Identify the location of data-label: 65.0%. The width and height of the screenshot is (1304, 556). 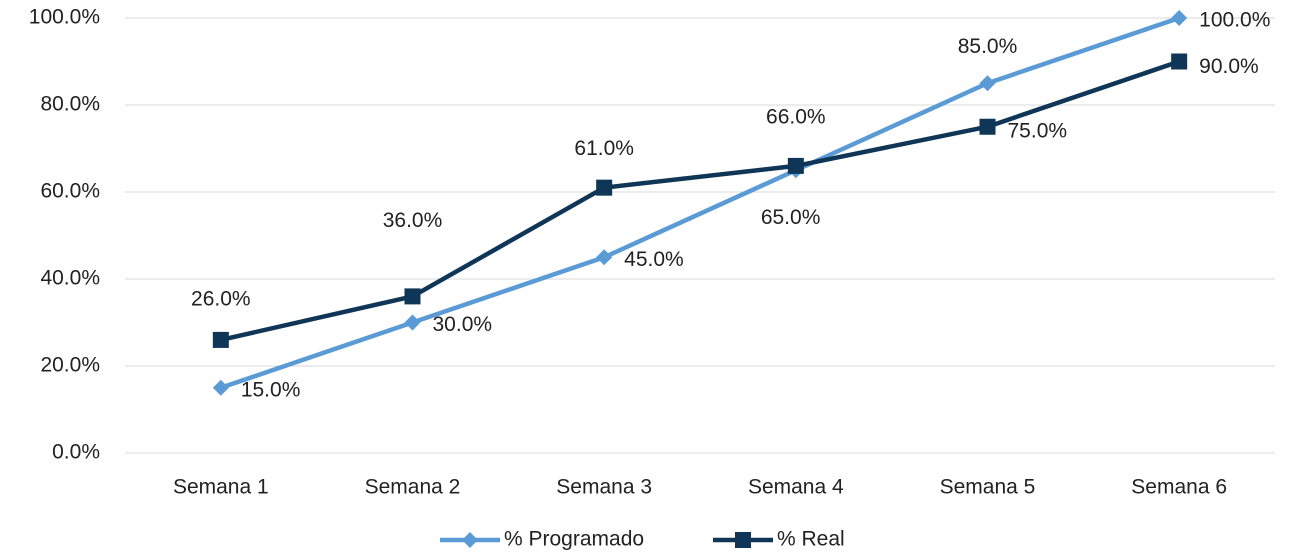
(791, 217).